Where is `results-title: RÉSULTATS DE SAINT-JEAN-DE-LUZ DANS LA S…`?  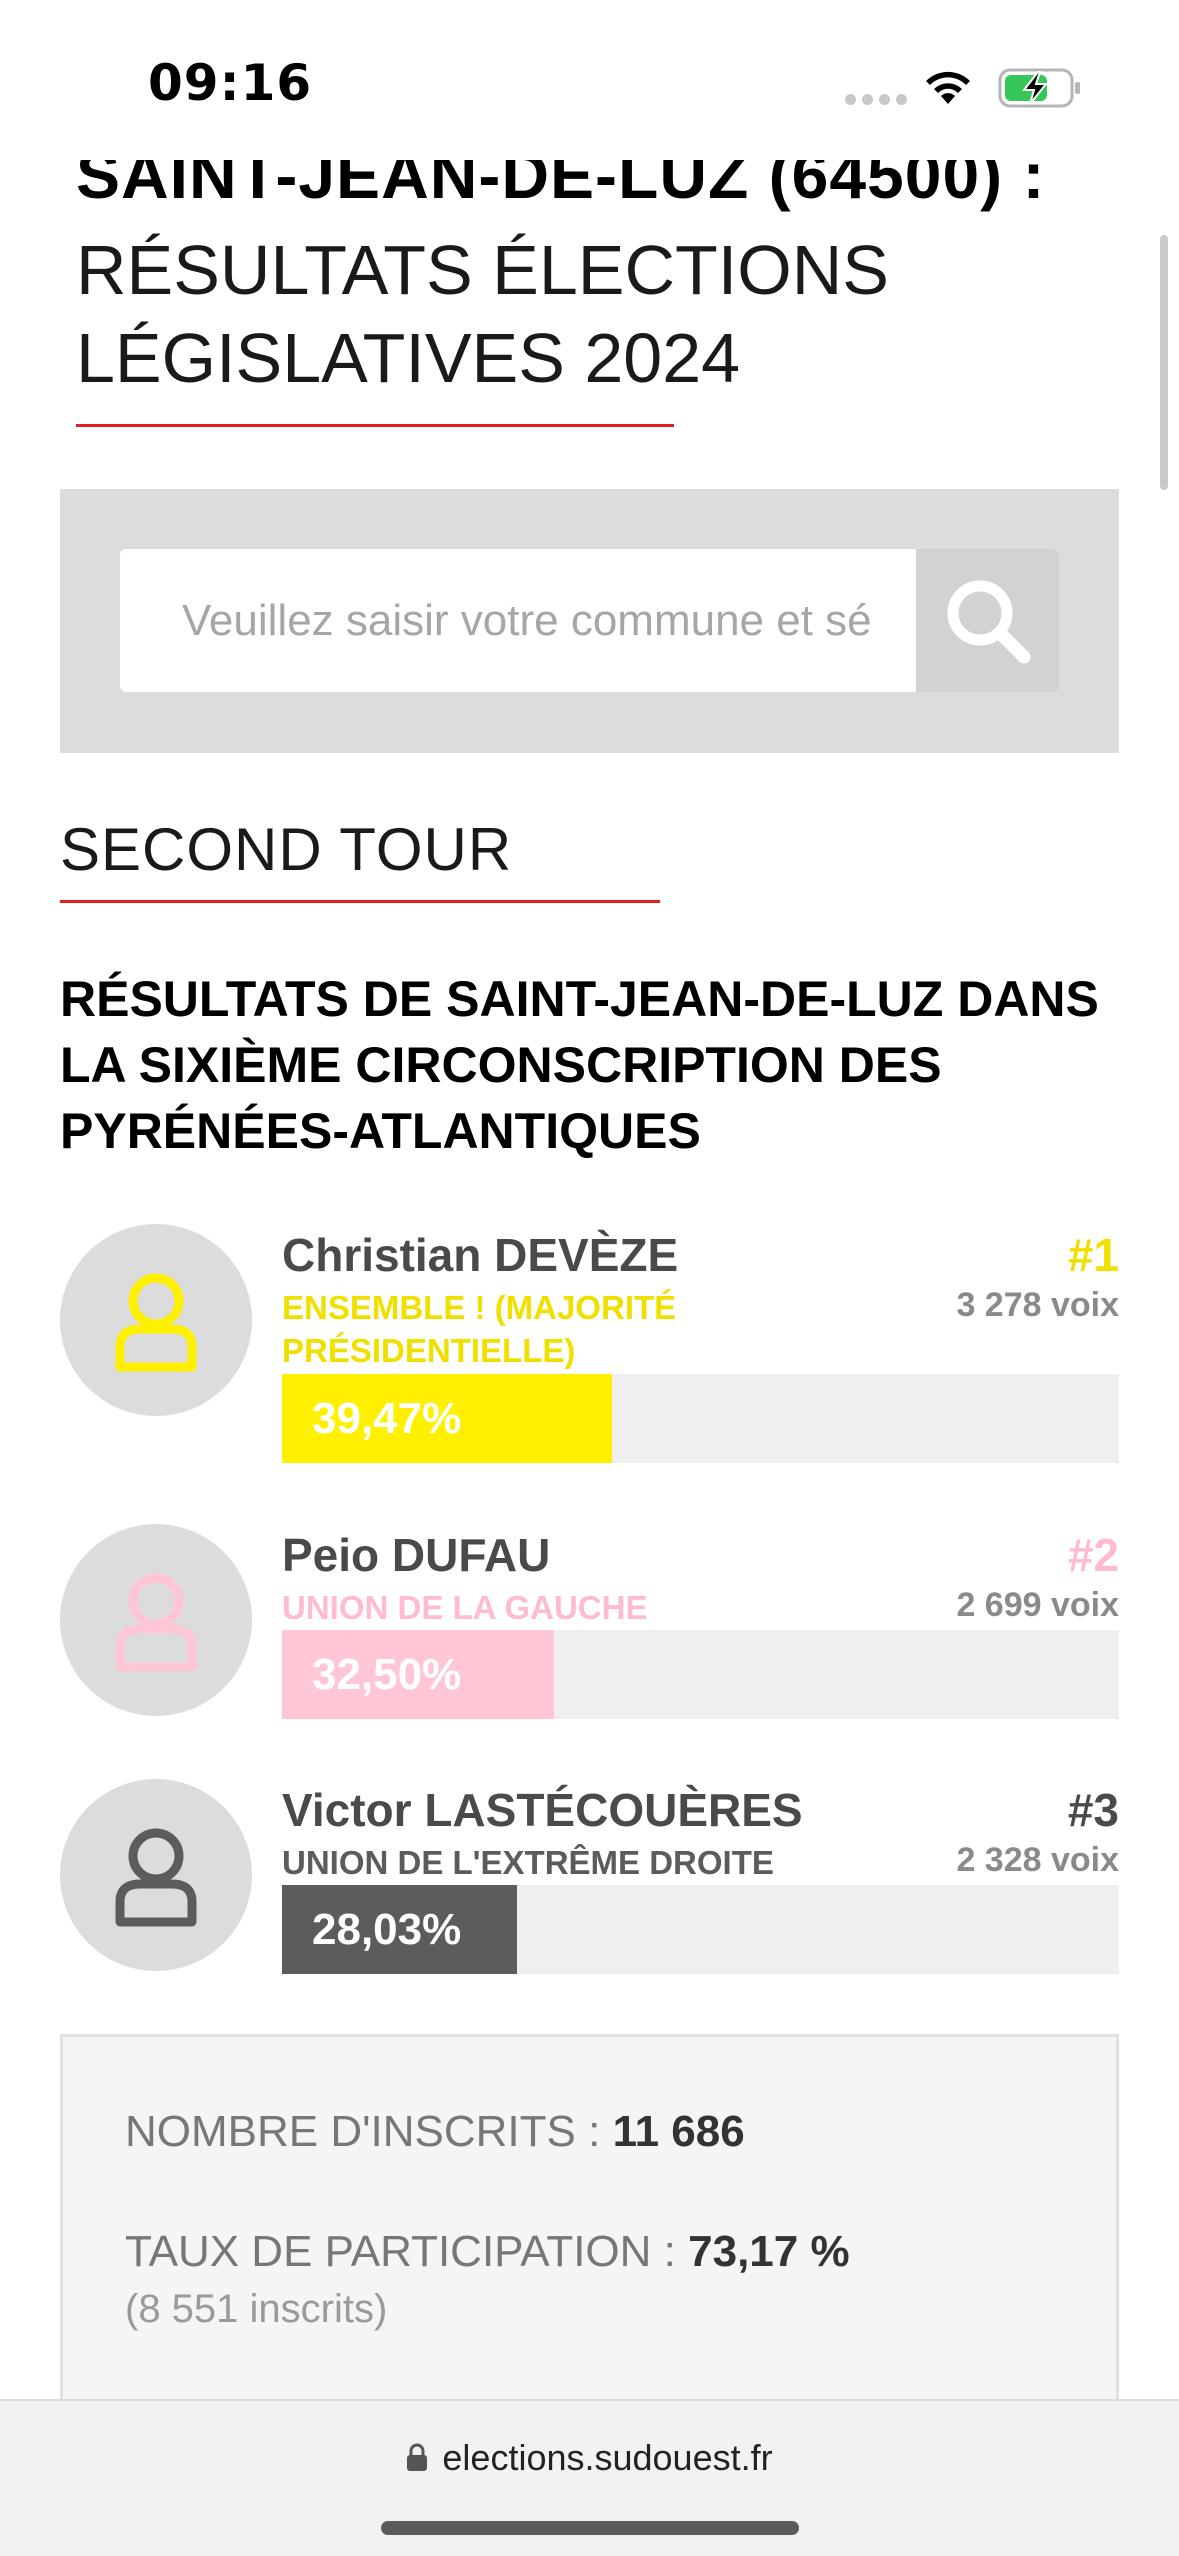
results-title: RÉSULTATS DE SAINT-JEAN-DE-LUZ DANS LA S… is located at coordinates (579, 1065).